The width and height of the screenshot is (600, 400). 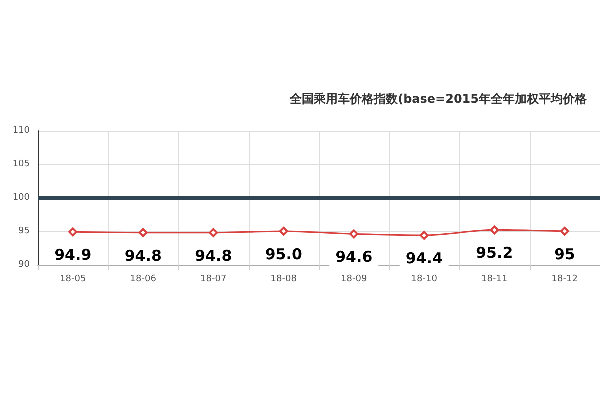 I want to click on x-tick-label: 18-08, so click(x=284, y=279).